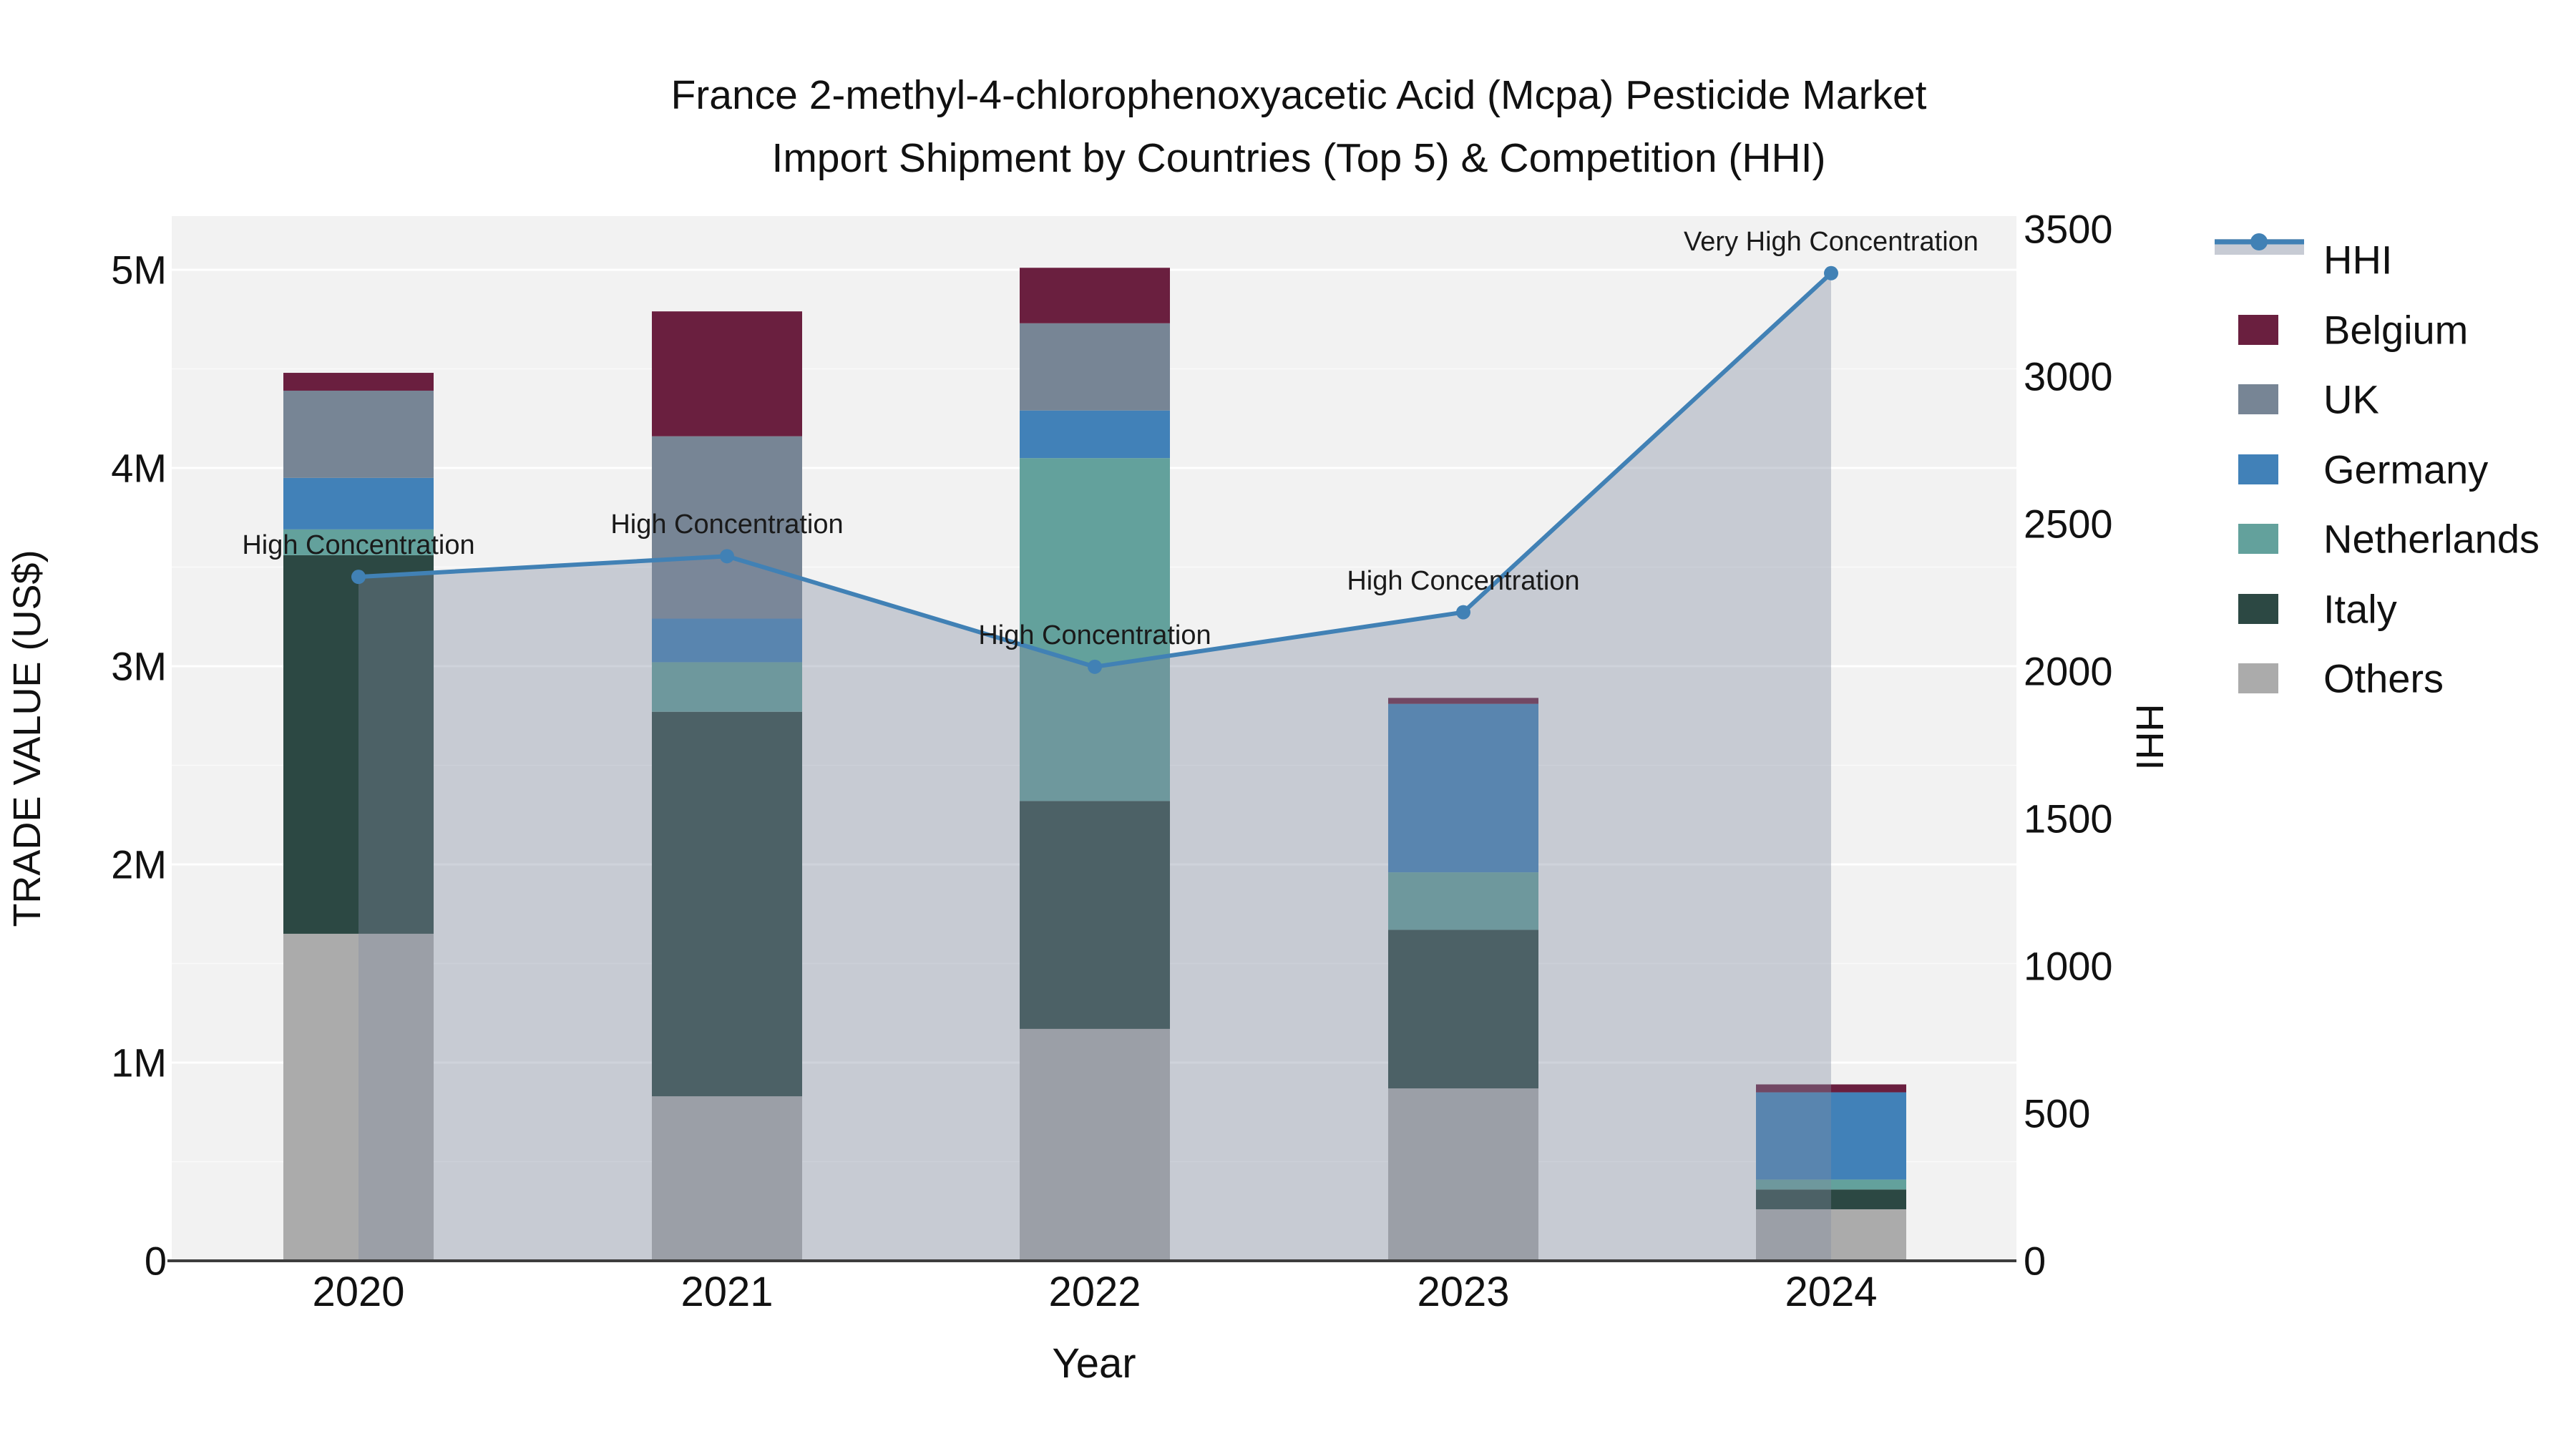 The width and height of the screenshot is (2576, 1449). What do you see at coordinates (1095, 915) in the screenshot?
I see `bar-segment-italy-2022` at bounding box center [1095, 915].